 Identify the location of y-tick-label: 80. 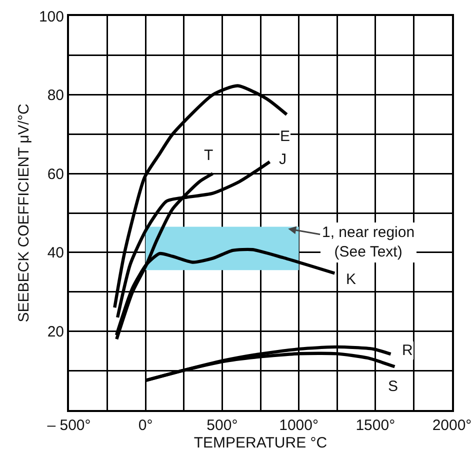
(55, 95).